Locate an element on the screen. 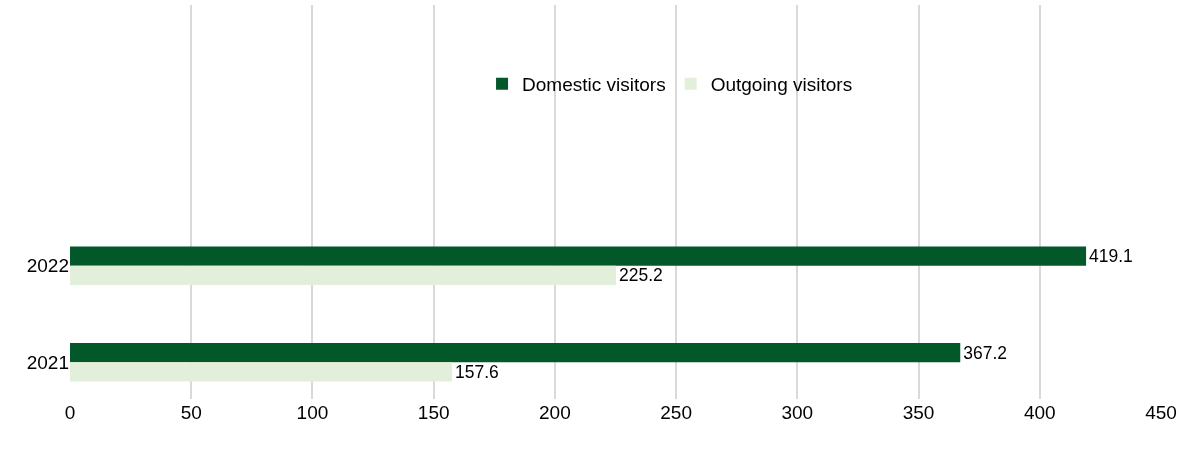 This screenshot has height=449, width=1191. data-label: 419.1 is located at coordinates (1111, 256).